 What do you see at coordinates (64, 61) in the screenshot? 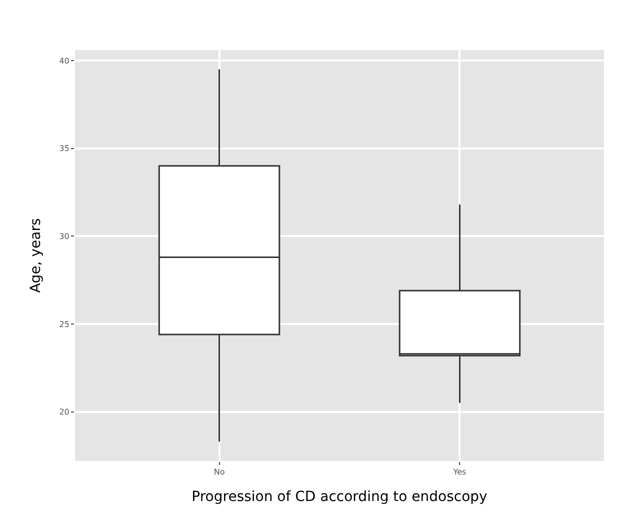
I see `y-tick-label: 40` at bounding box center [64, 61].